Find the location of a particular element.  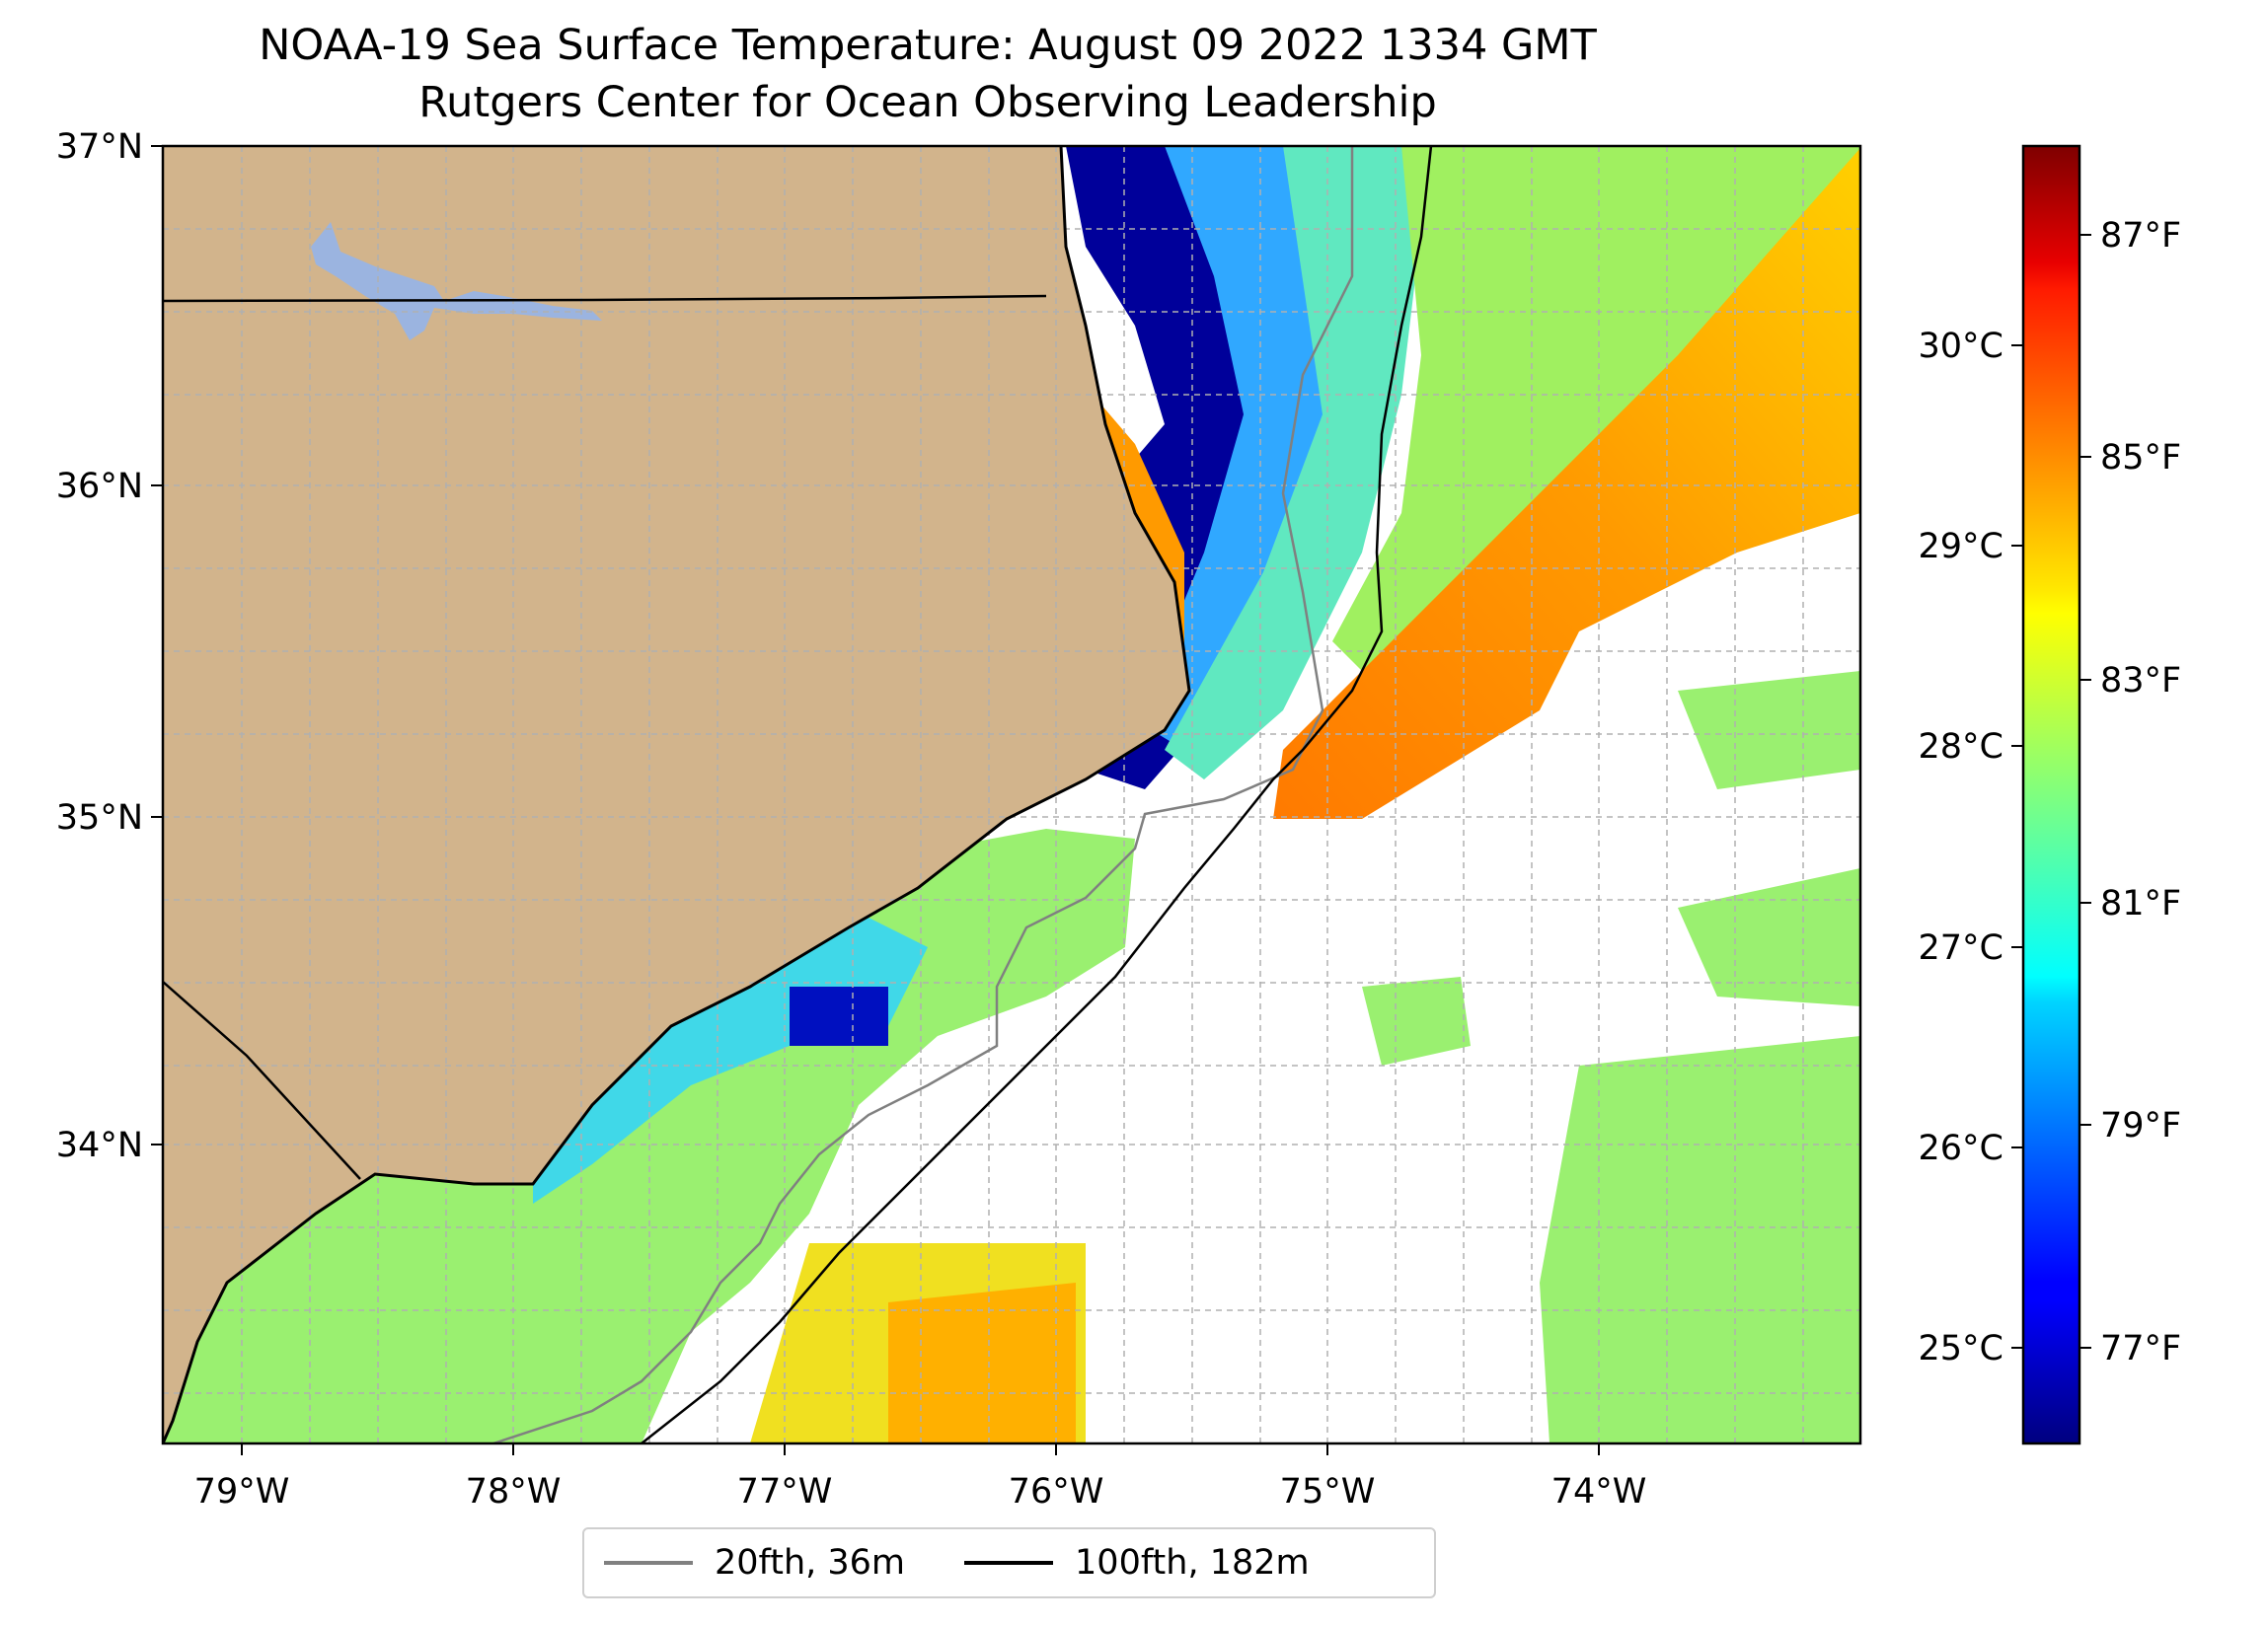

lon-axis: 79°W 78°W 77°W 76°W 75°W 74°W is located at coordinates (921, 1477).